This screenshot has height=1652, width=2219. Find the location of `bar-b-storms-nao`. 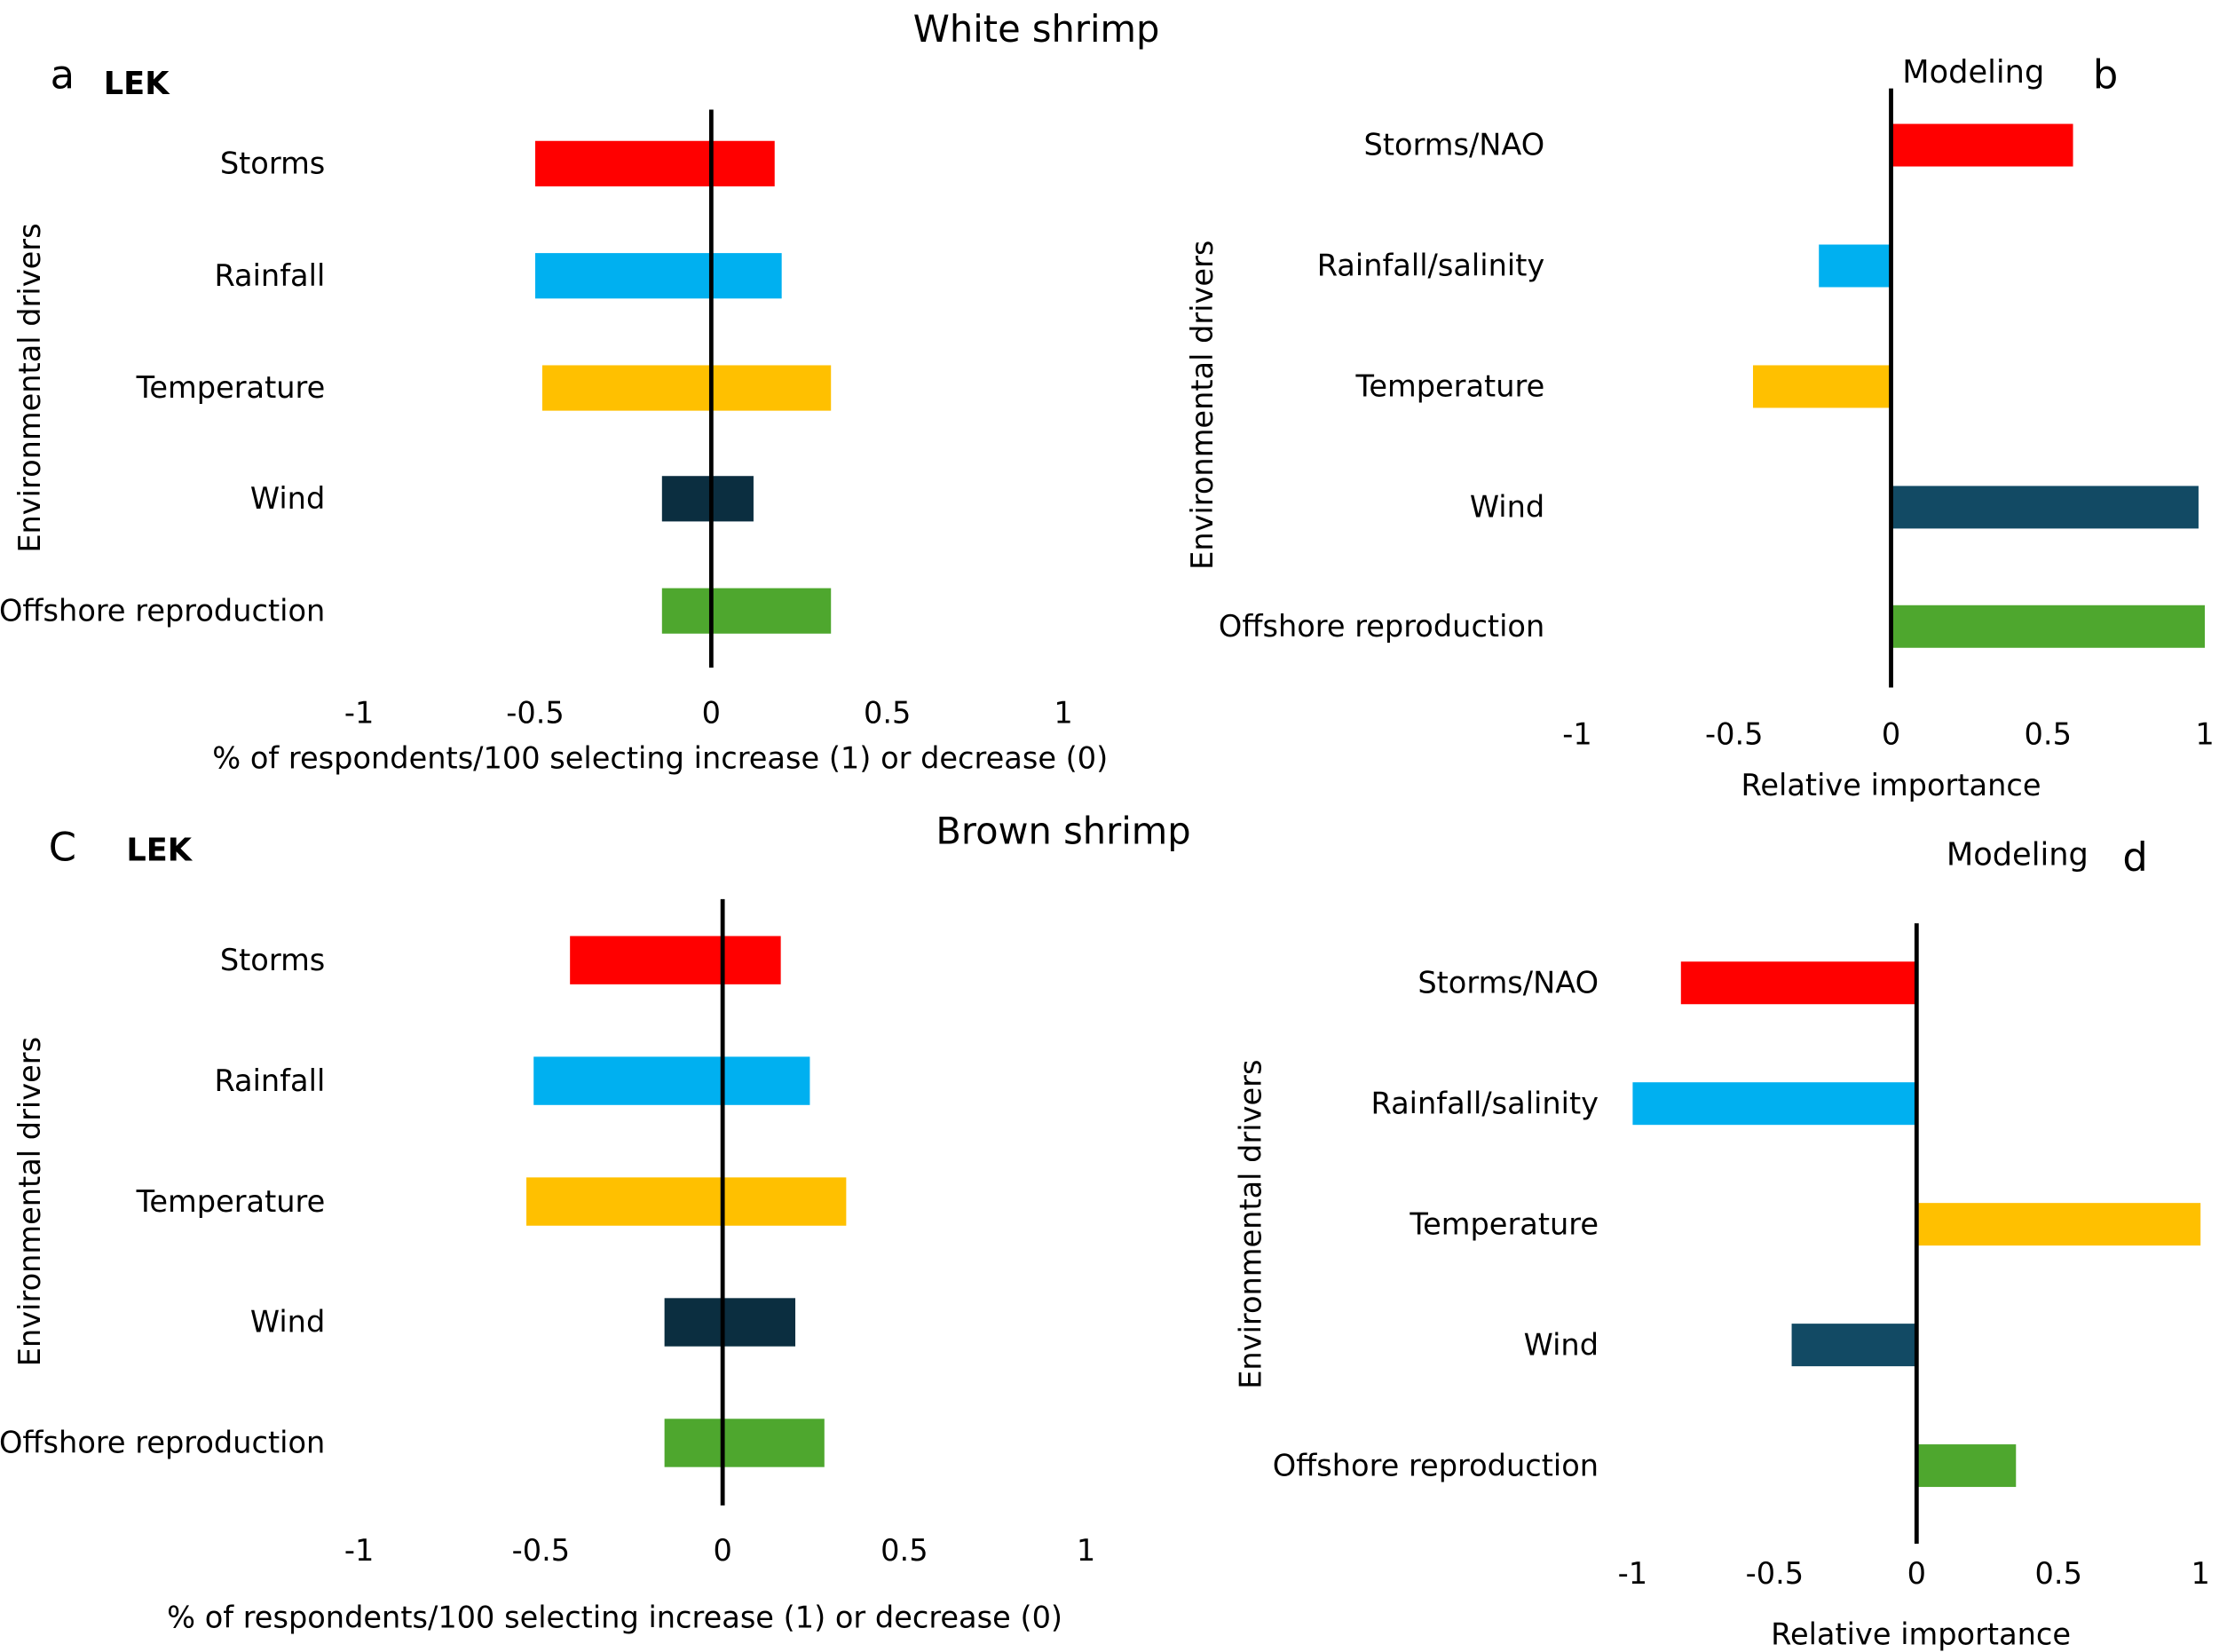

bar-b-storms-nao is located at coordinates (1982, 145).